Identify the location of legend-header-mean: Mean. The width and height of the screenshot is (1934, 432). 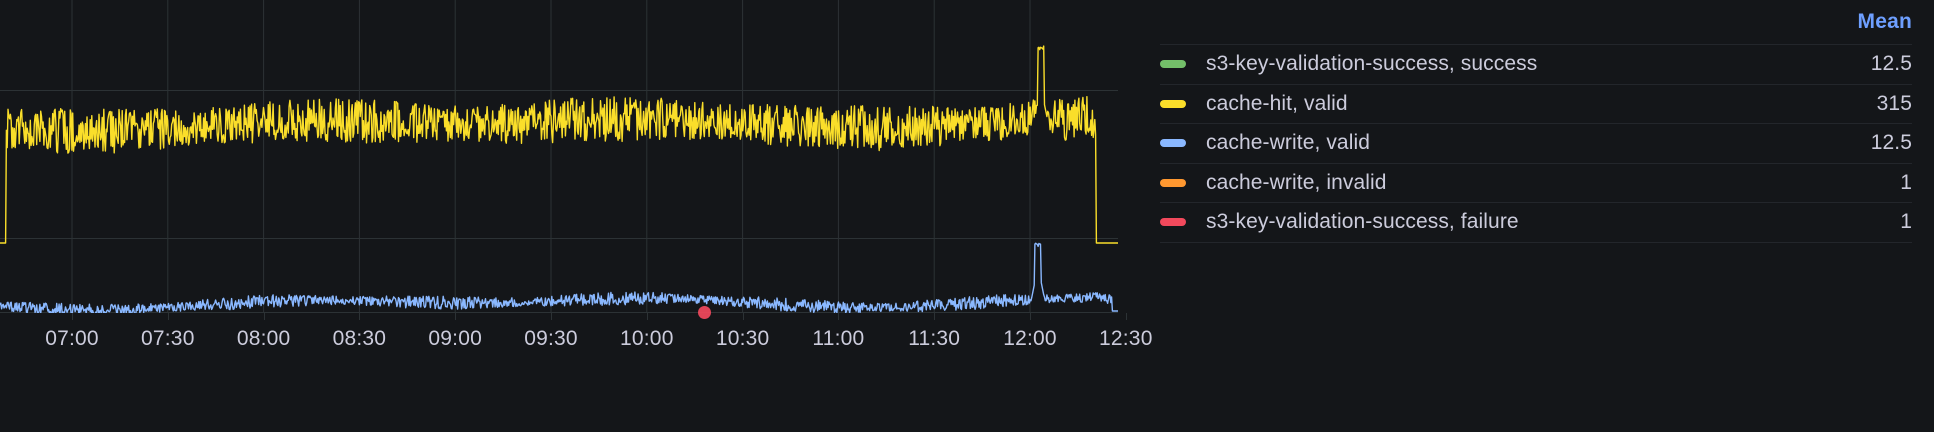
(1884, 21).